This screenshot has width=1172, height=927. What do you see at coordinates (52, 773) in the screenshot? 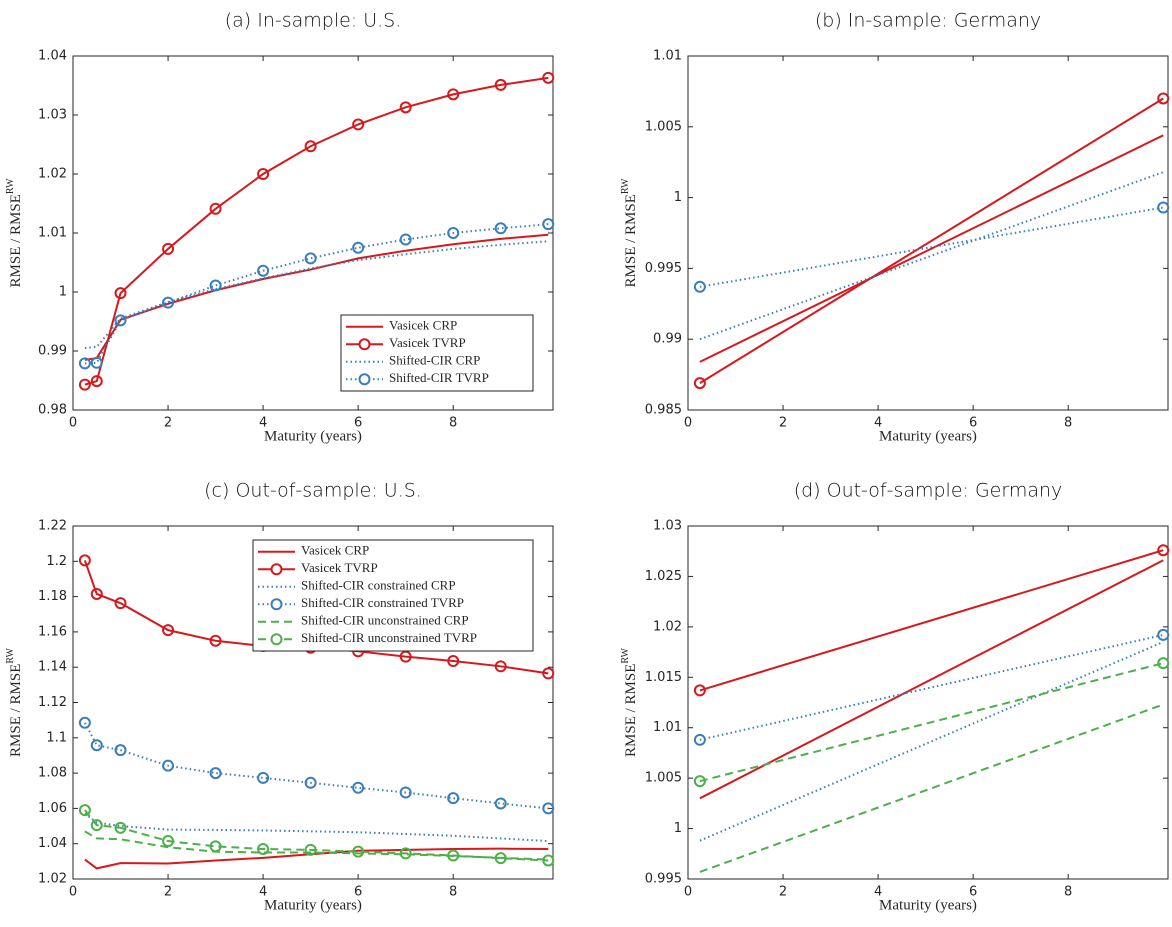
I see `y-tick-label: 1.08` at bounding box center [52, 773].